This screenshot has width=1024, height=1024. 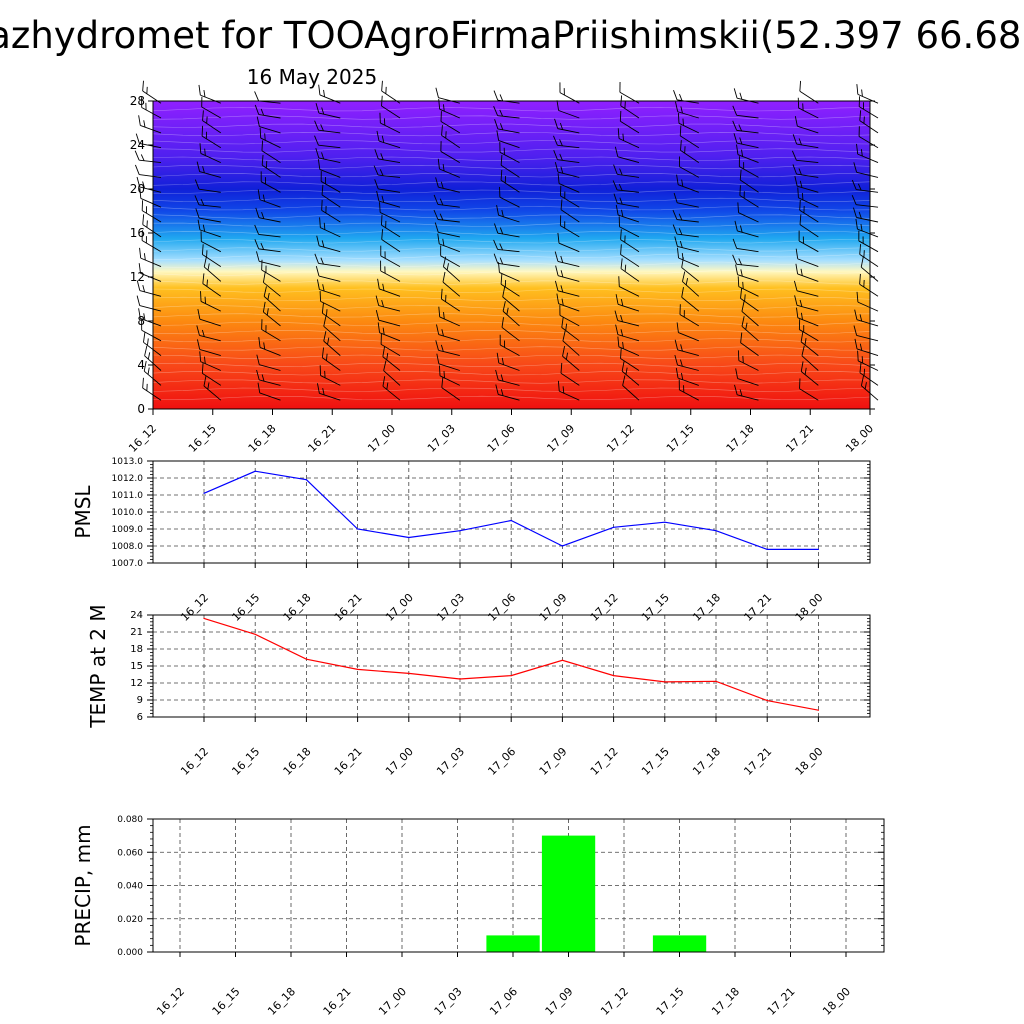 I want to click on y-tick-label: 1013.0, so click(x=128, y=462).